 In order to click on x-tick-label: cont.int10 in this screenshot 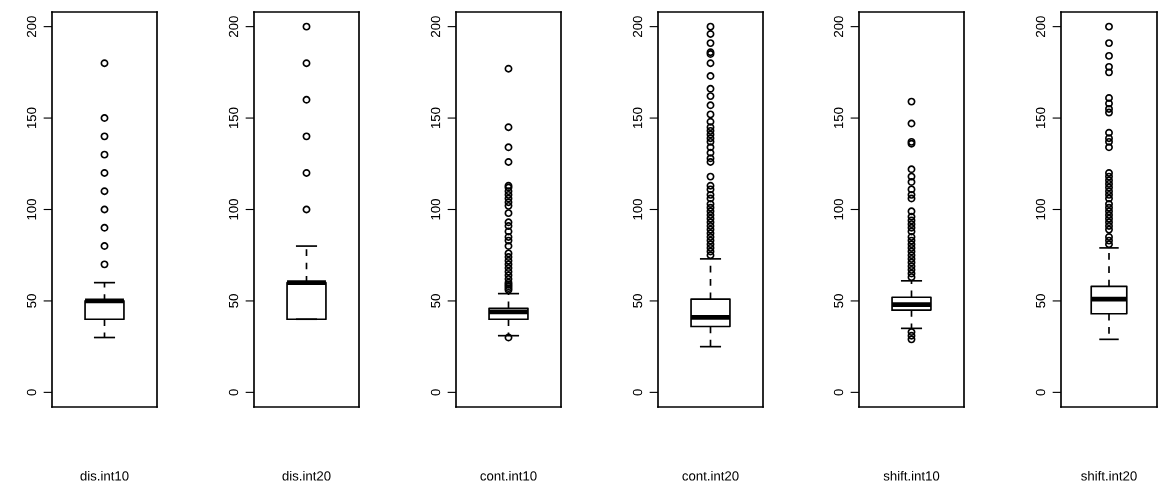, I will do `click(508, 475)`.